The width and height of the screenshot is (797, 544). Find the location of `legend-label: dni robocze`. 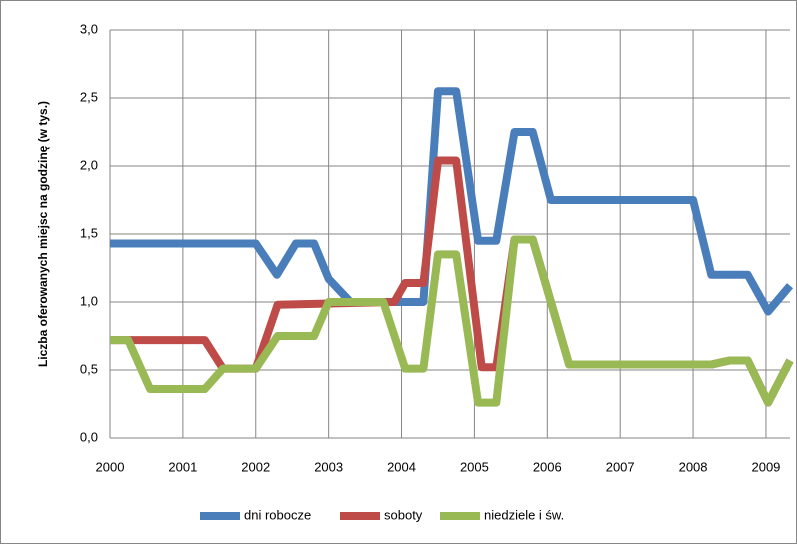

legend-label: dni robocze is located at coordinates (277, 514).